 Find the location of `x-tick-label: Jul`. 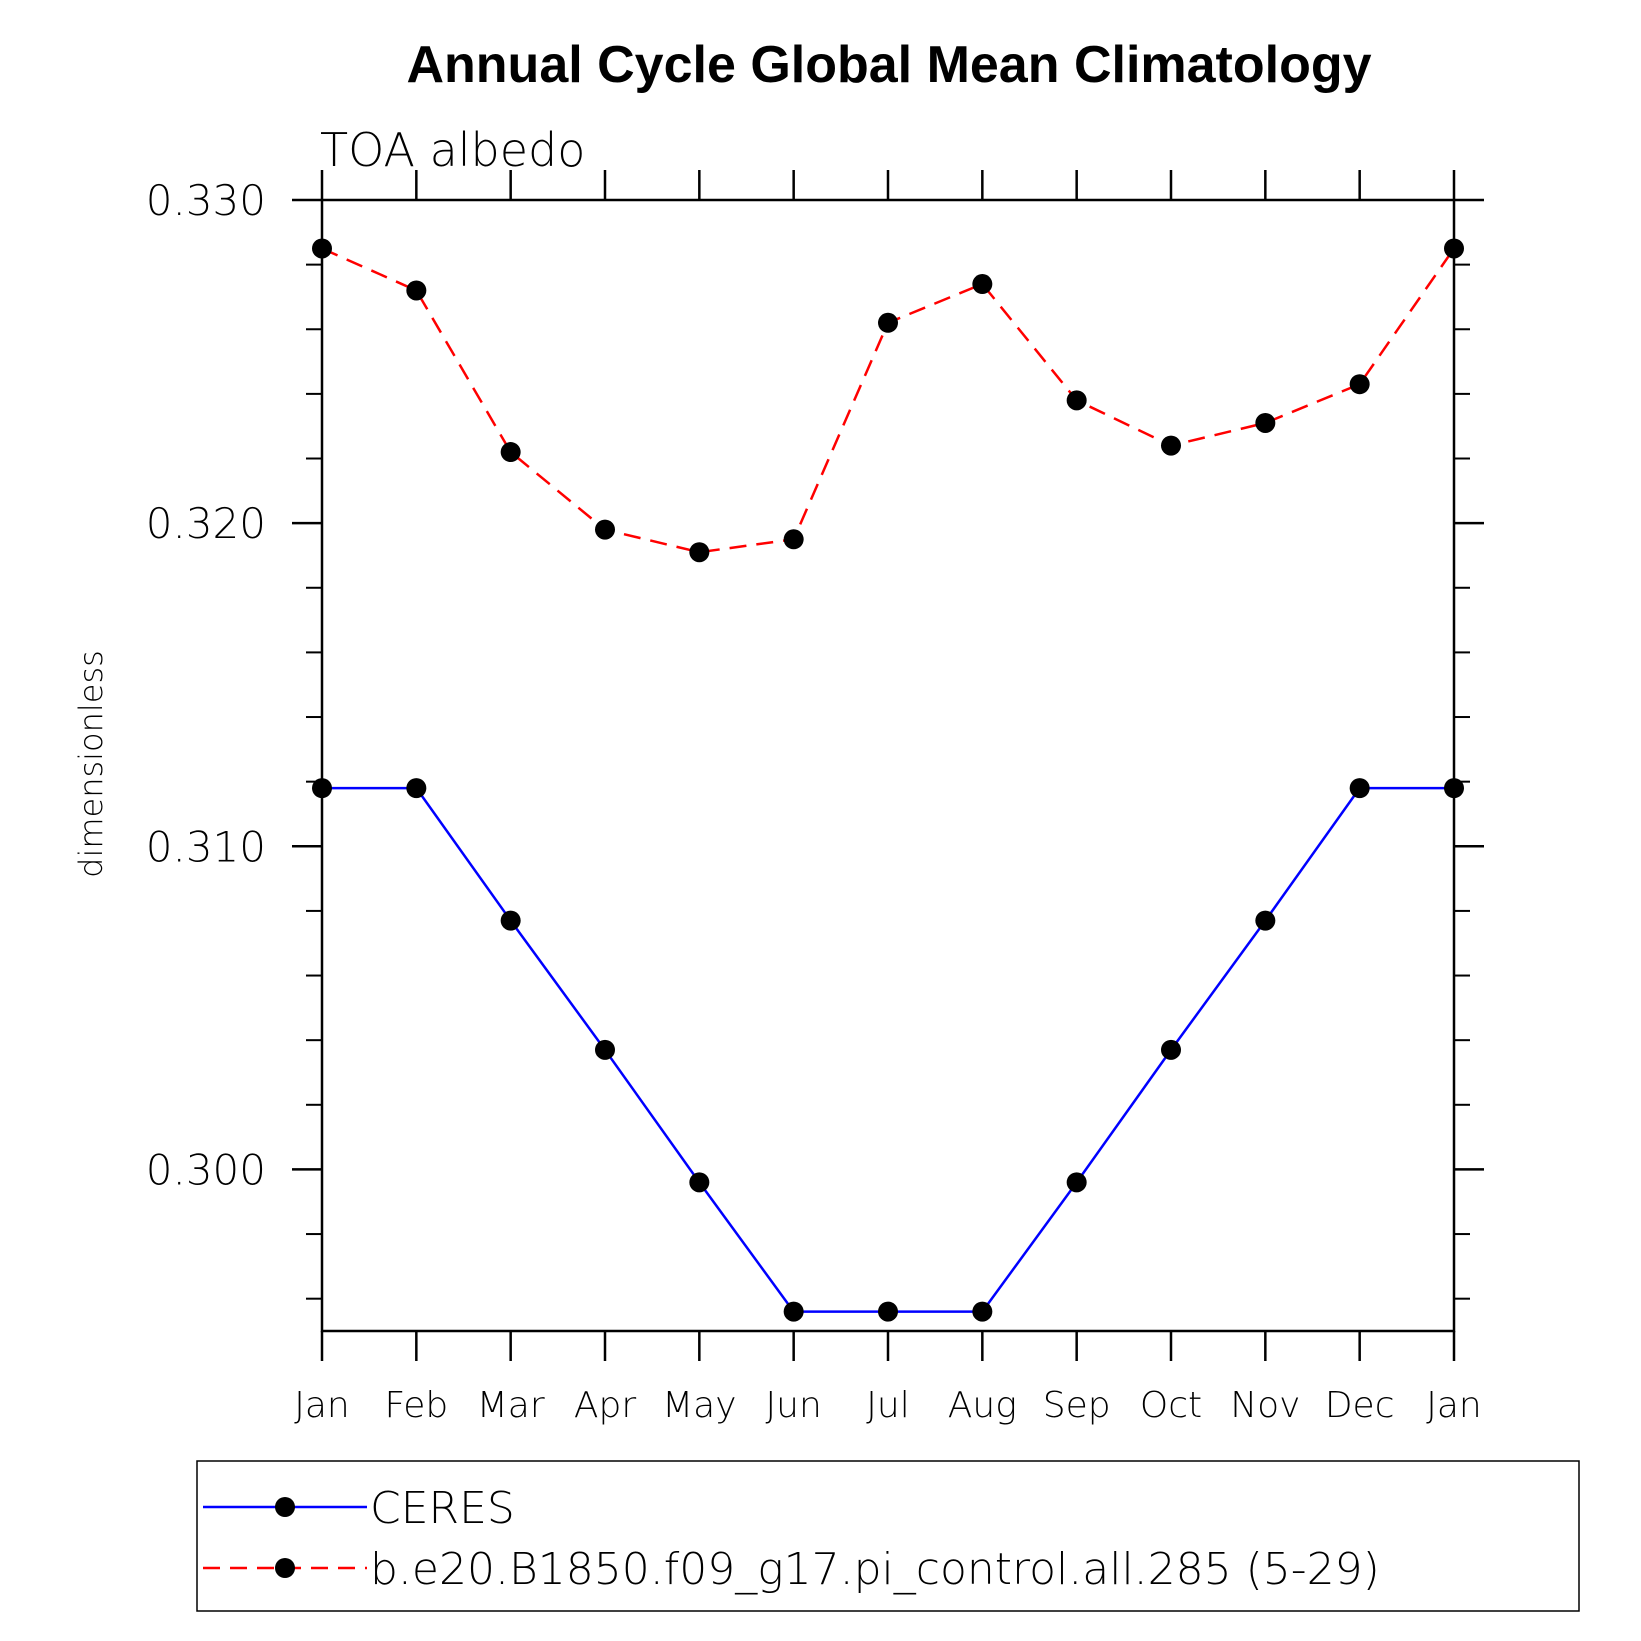

x-tick-label: Jul is located at coordinates (887, 1405).